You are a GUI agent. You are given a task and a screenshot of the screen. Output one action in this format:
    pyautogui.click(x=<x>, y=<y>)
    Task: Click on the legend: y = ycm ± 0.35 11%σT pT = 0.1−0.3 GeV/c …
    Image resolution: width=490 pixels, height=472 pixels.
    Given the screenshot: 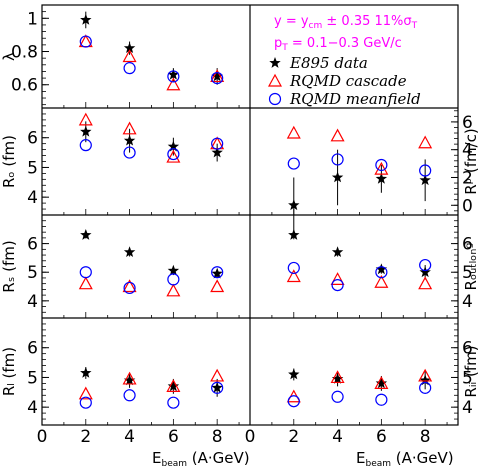 What is the action you would take?
    pyautogui.click(x=344, y=61)
    